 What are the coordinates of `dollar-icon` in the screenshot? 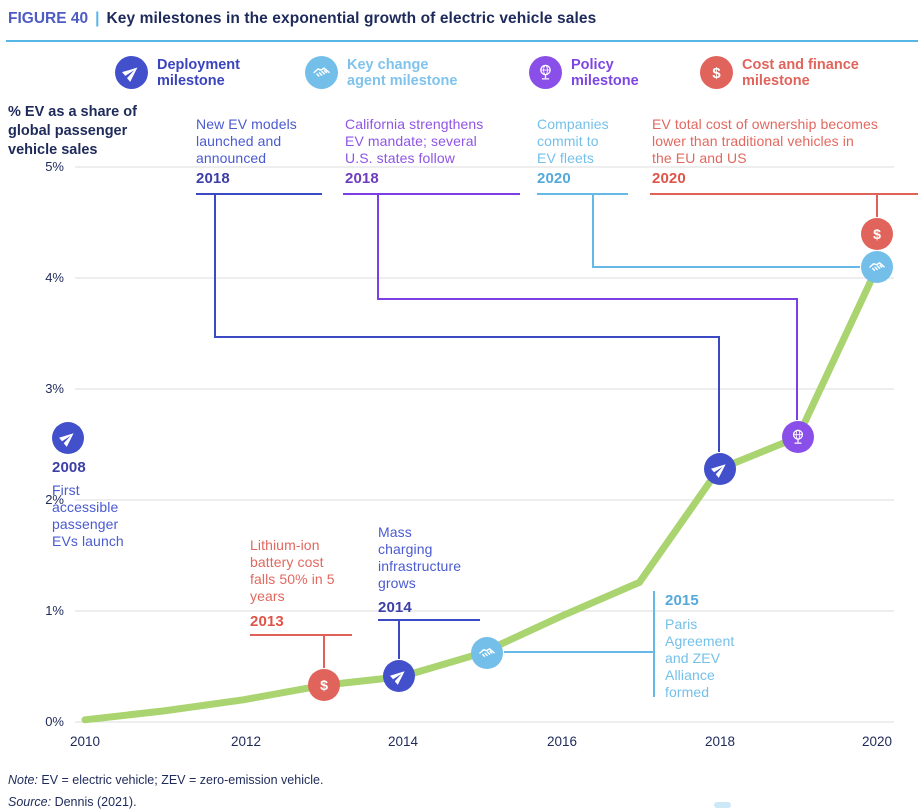 It's located at (716, 72).